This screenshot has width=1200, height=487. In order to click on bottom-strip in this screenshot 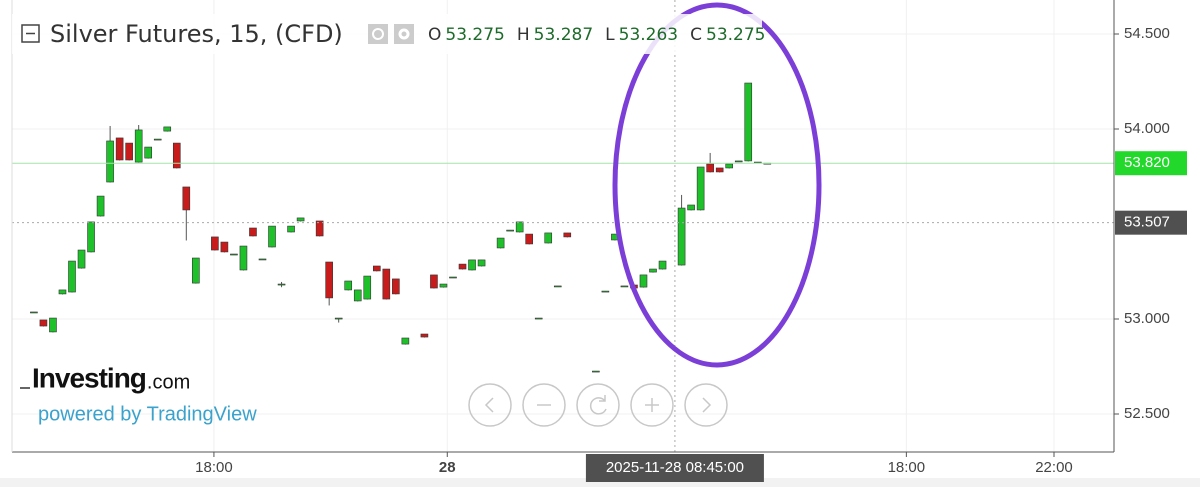, I will do `click(600, 482)`.